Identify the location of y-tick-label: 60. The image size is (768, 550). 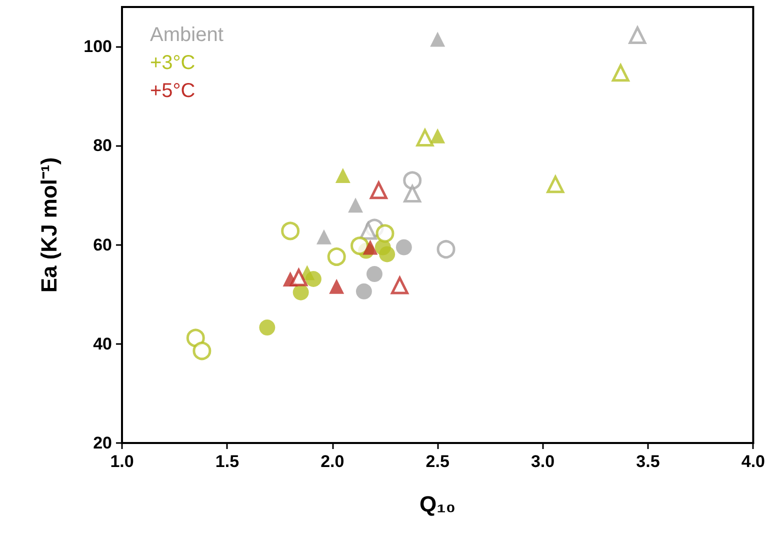
(102, 244).